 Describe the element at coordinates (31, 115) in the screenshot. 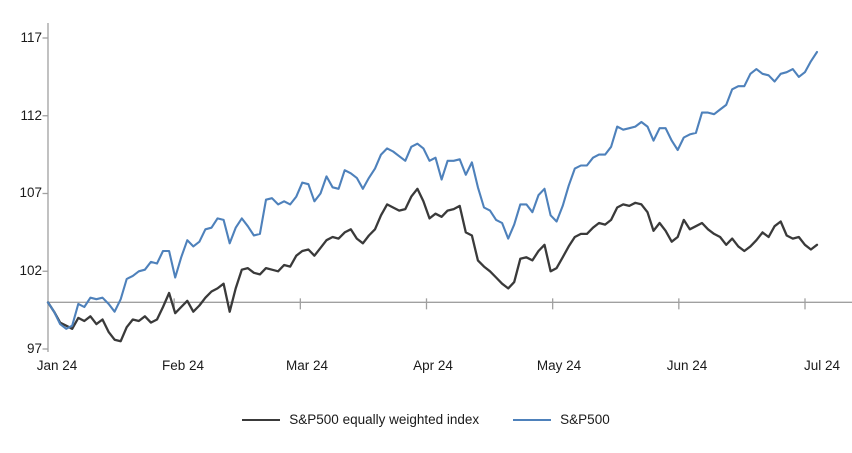

I see `y-axis-tick-label: 112` at that location.